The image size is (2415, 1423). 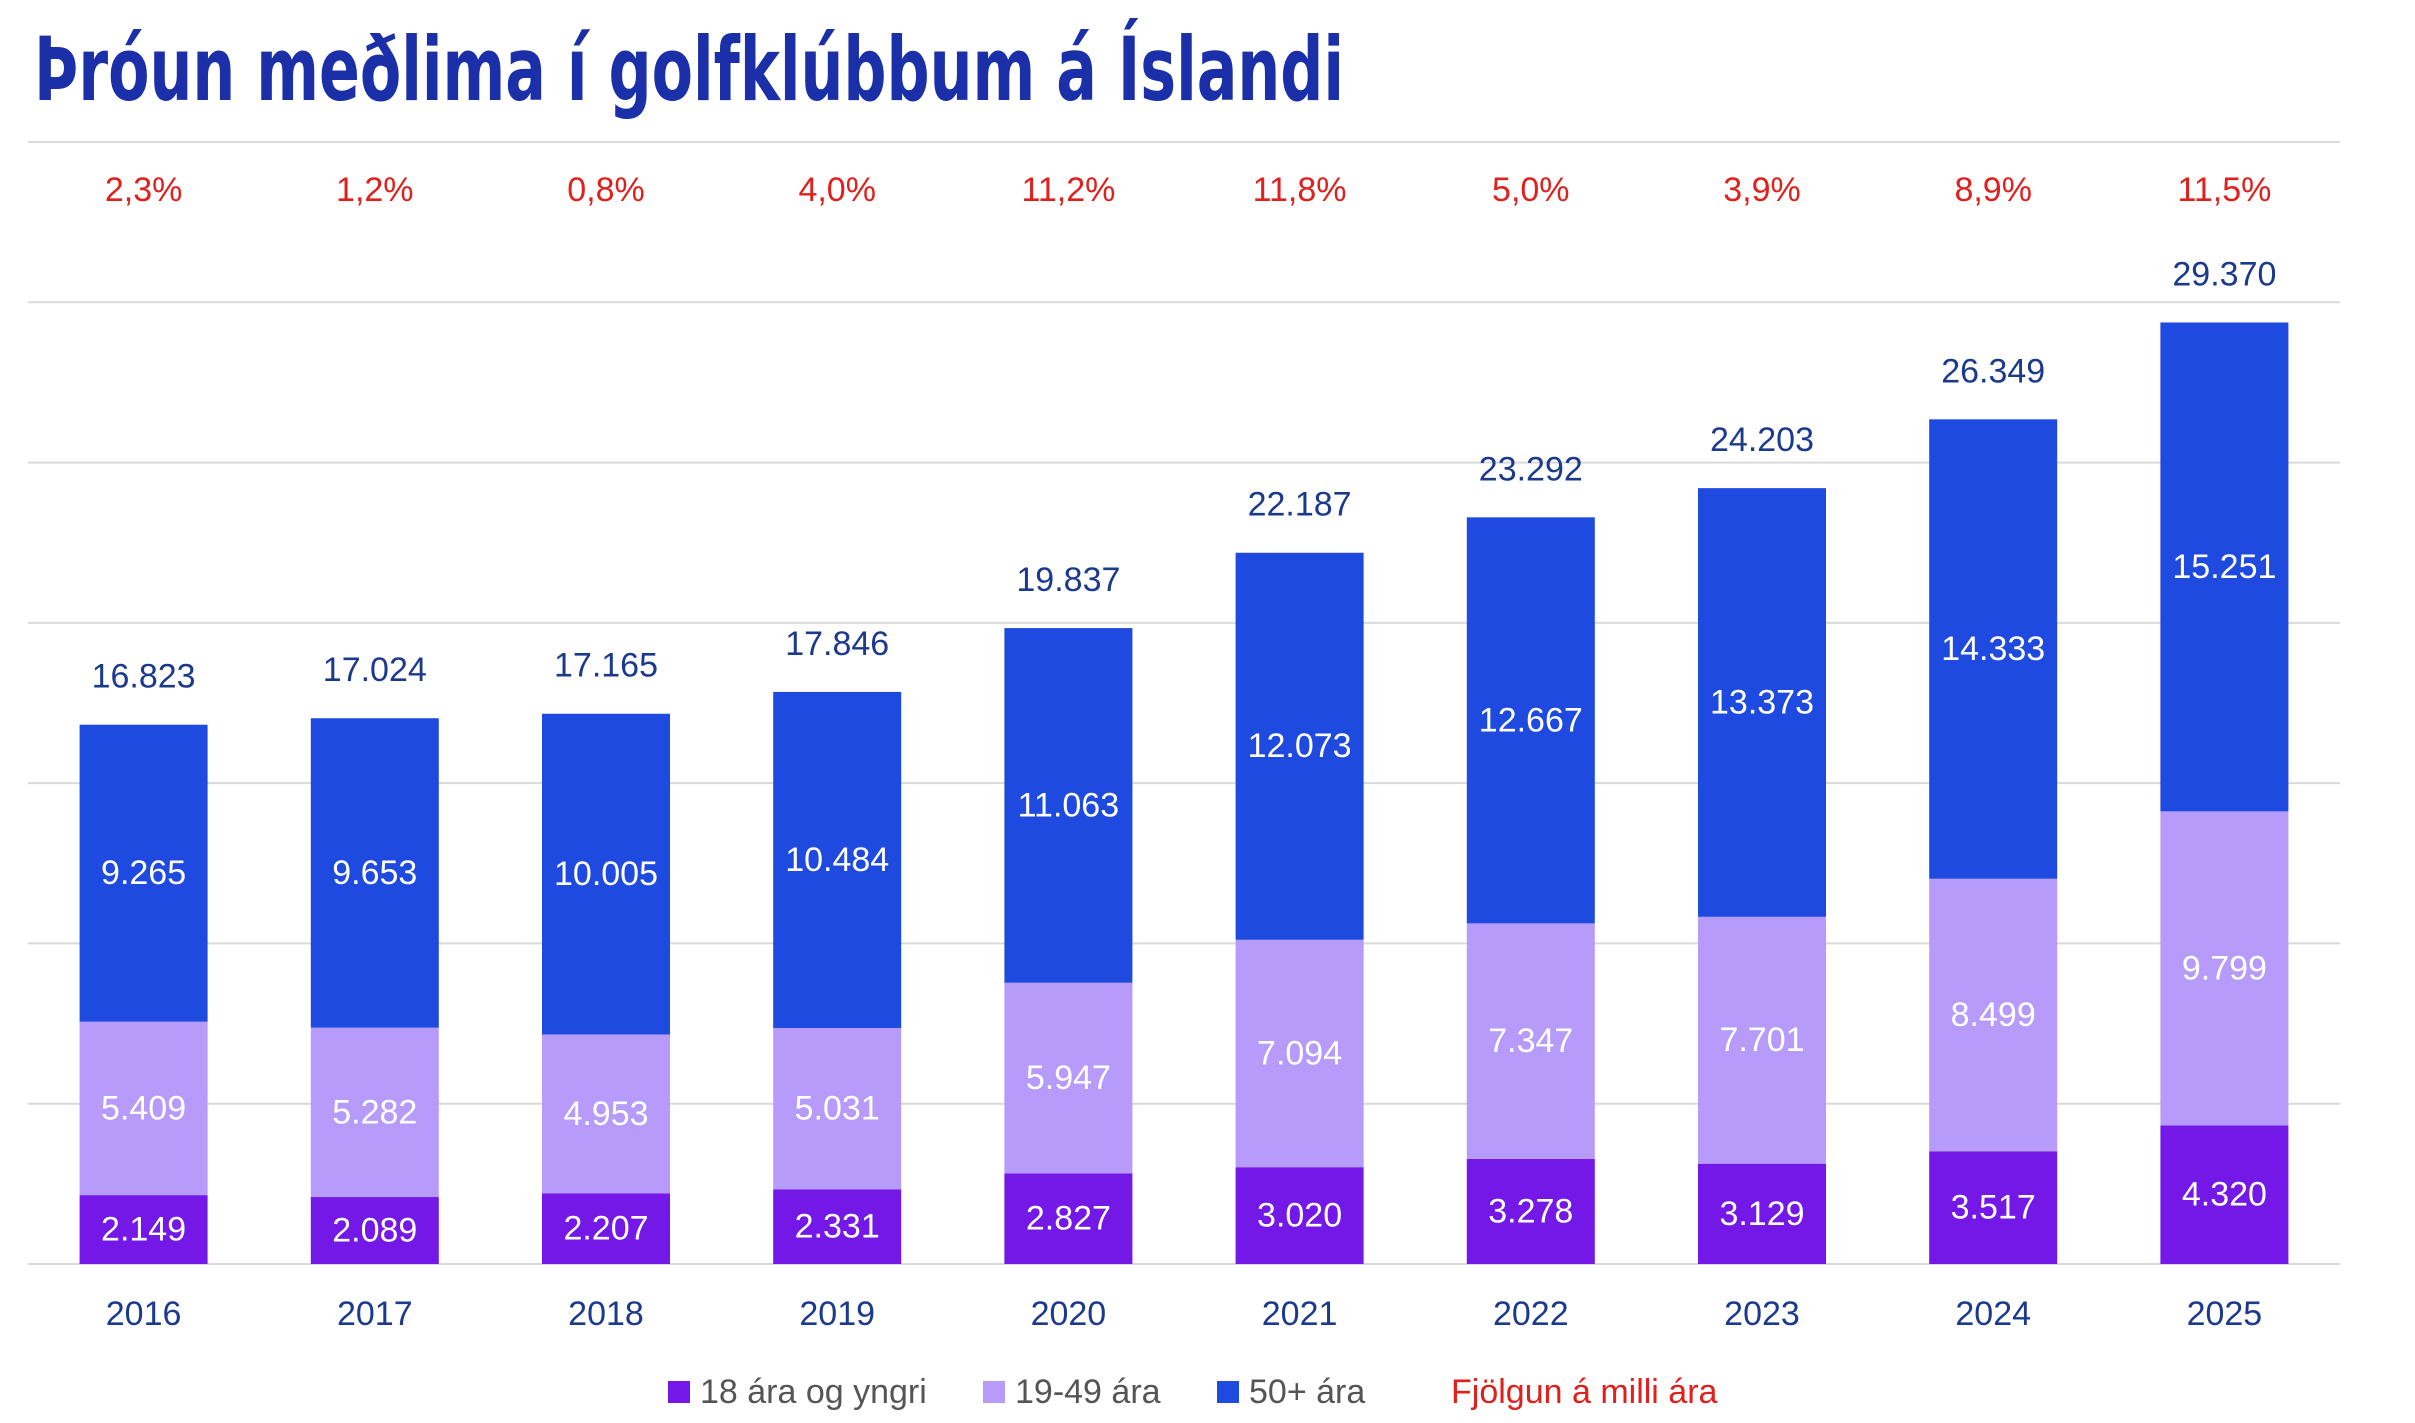 I want to click on value-label: 10.484, so click(x=837, y=860).